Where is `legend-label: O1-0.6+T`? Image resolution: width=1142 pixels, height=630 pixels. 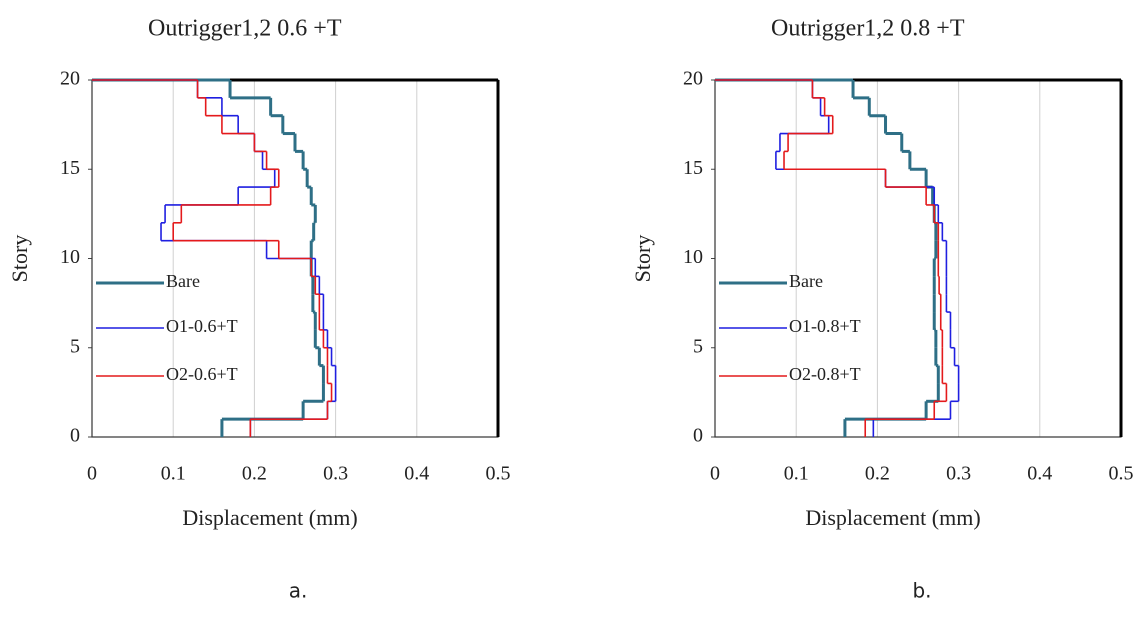
legend-label: O1-0.6+T is located at coordinates (202, 326).